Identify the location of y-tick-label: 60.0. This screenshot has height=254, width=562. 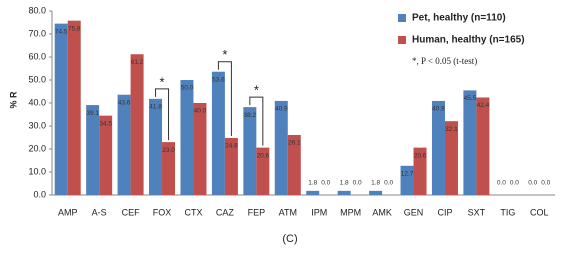
(37, 56).